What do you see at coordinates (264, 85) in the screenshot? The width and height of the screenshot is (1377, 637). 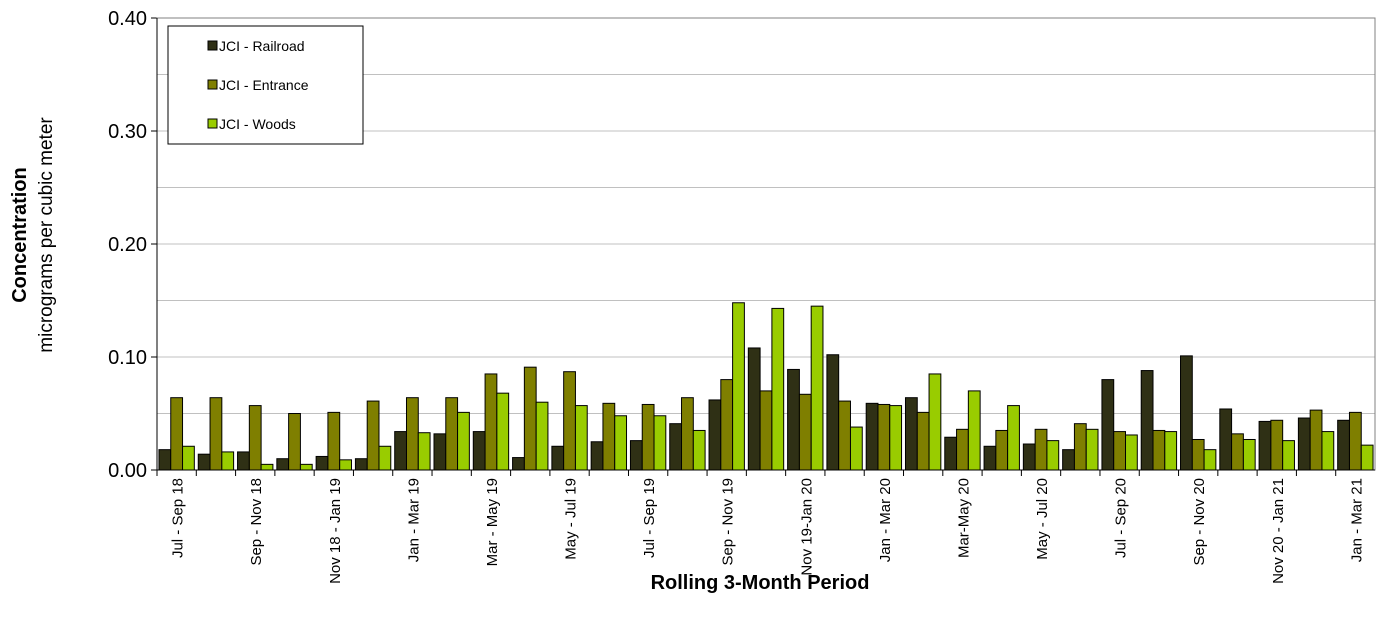 I see `legend-label: JCI - Entrance` at bounding box center [264, 85].